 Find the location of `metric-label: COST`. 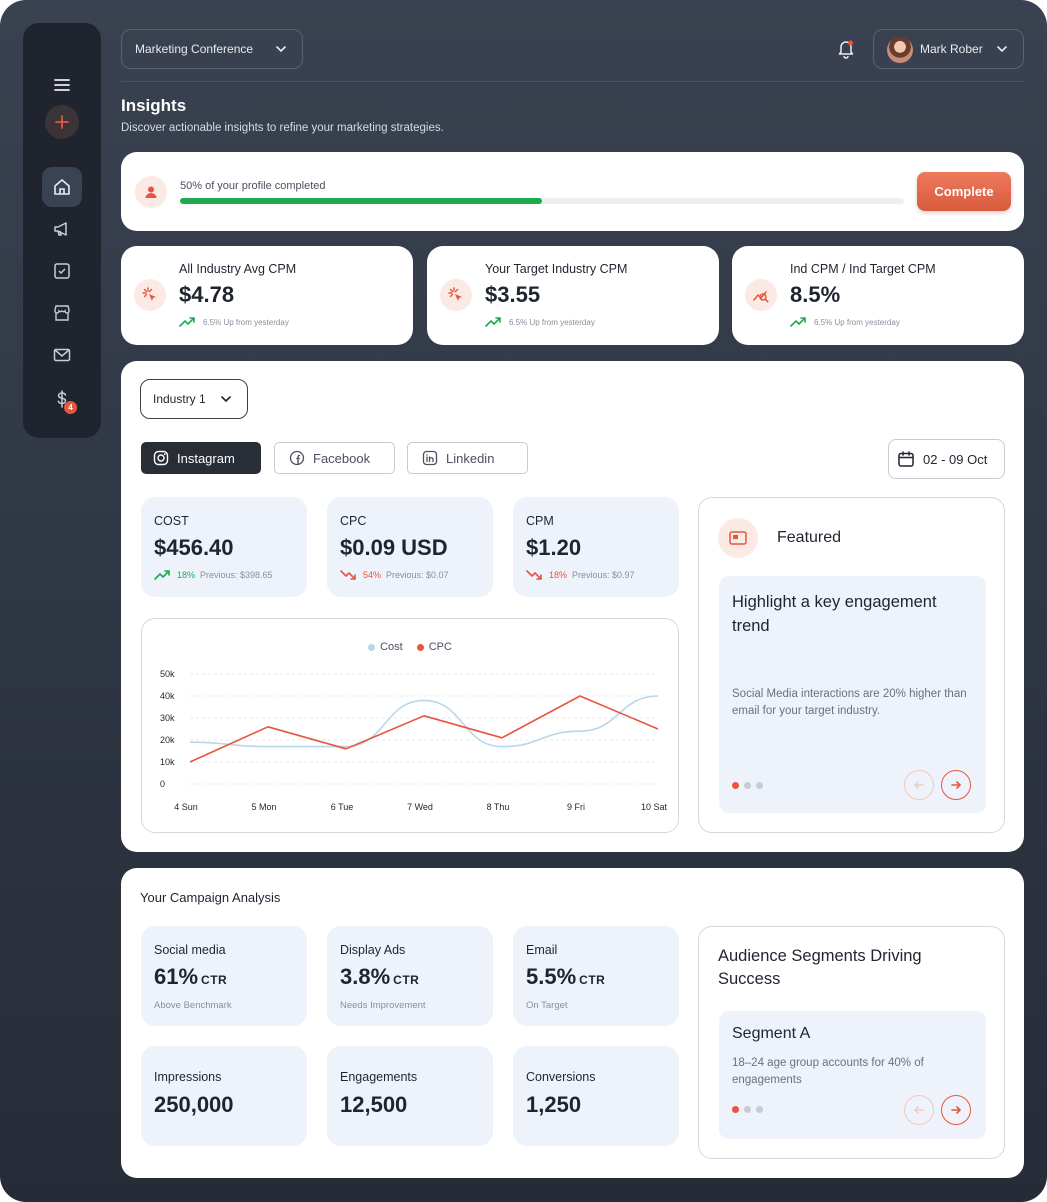

metric-label: COST is located at coordinates (171, 521).